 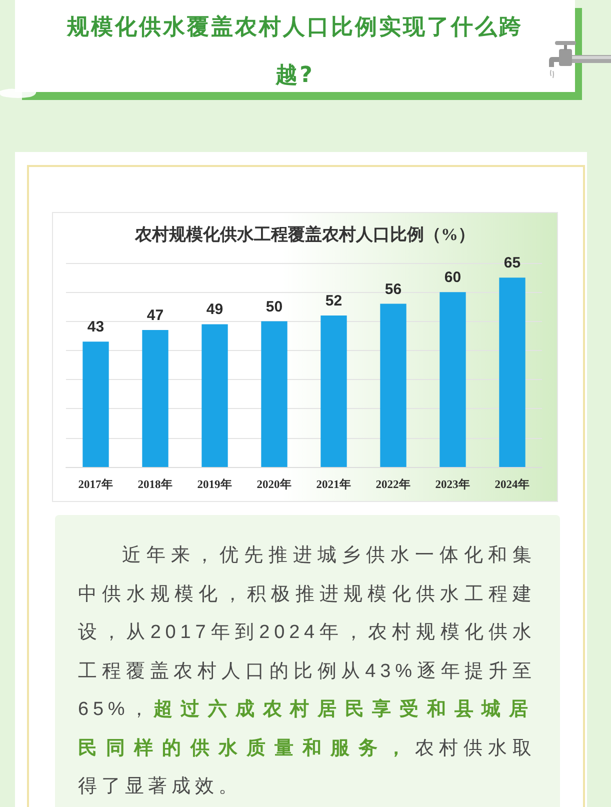 What do you see at coordinates (334, 484) in the screenshot?
I see `x-tick-label: 2021年` at bounding box center [334, 484].